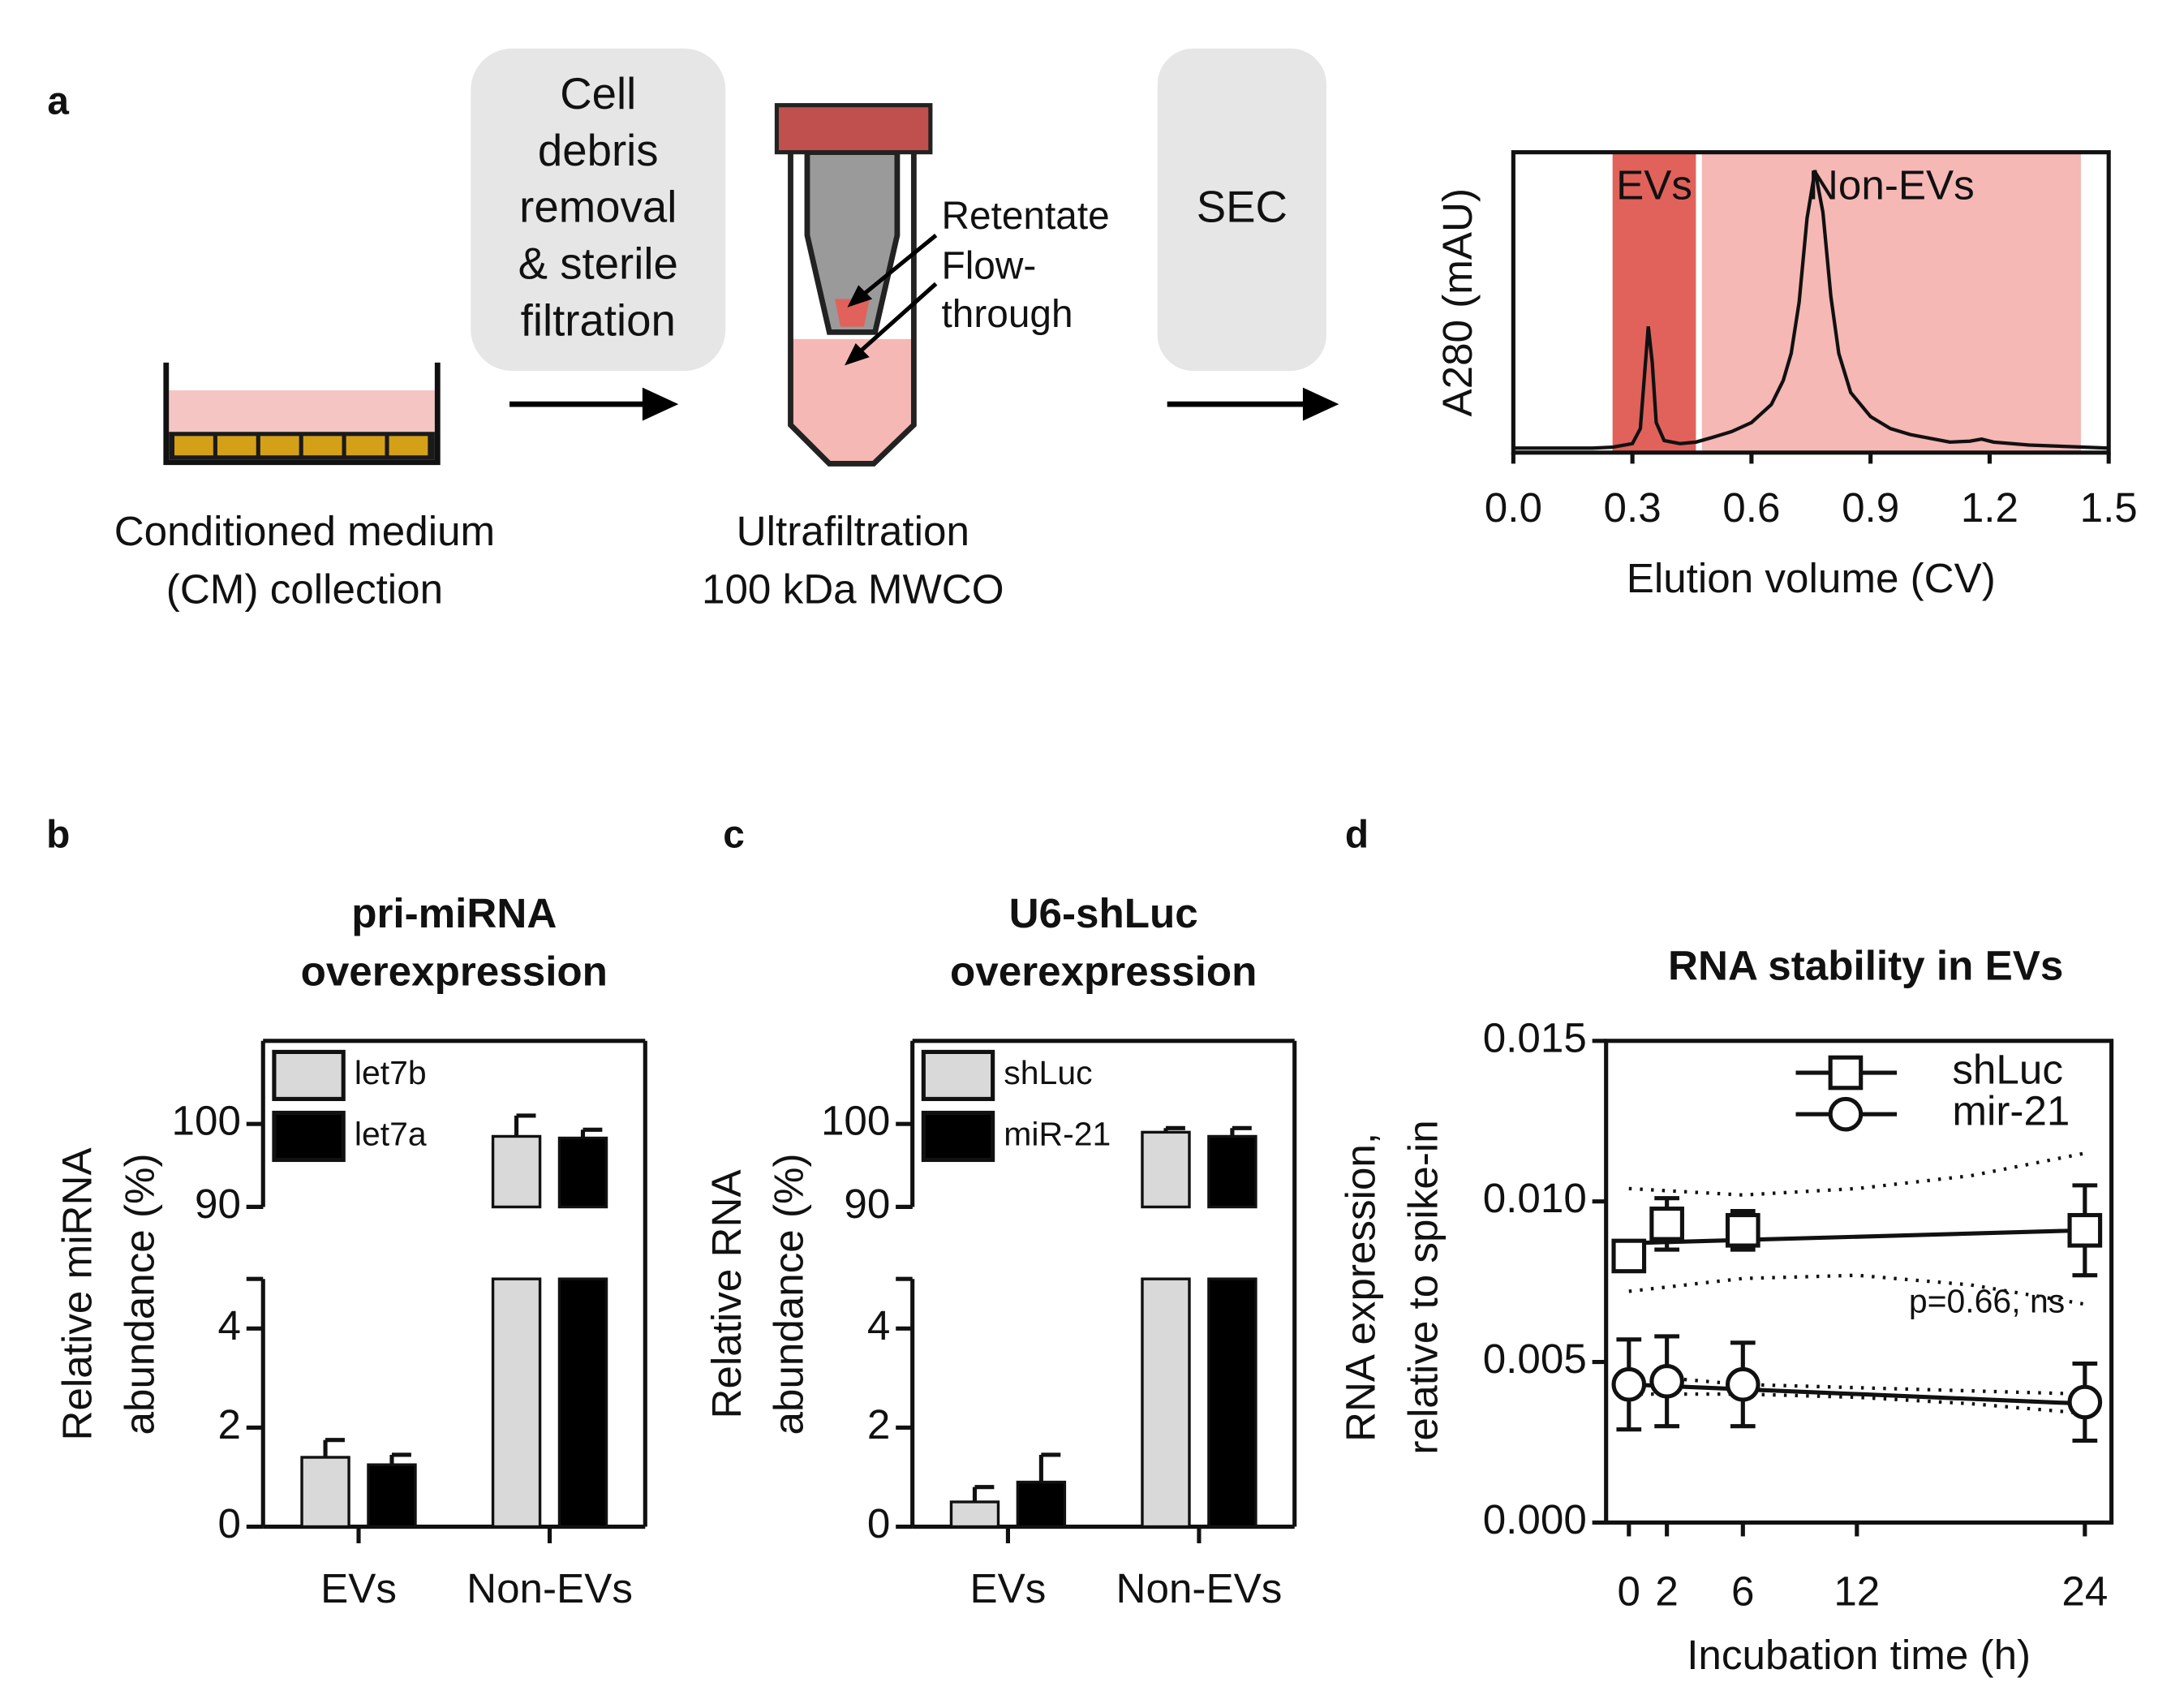 Image resolution: width=2171 pixels, height=1708 pixels. What do you see at coordinates (1666, 1592) in the screenshot?
I see `x-tick-label: 2` at bounding box center [1666, 1592].